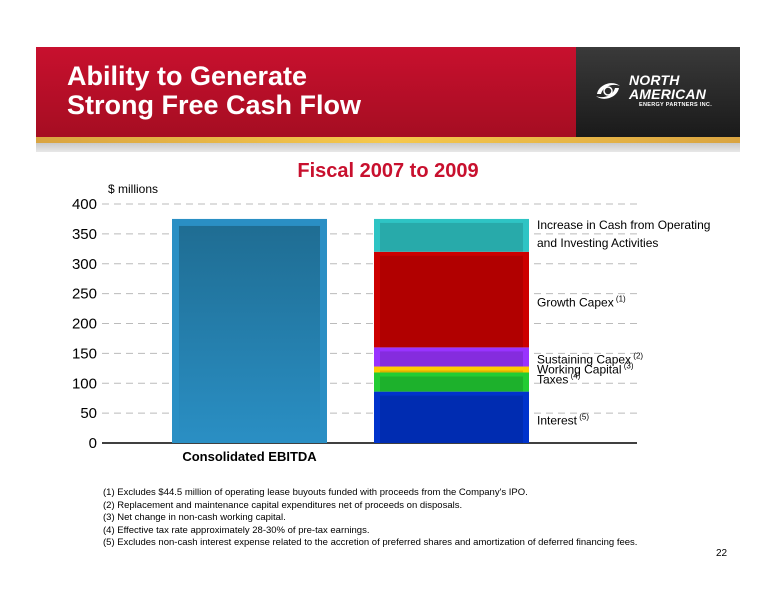 Image resolution: width=776 pixels, height=600 pixels. Describe the element at coordinates (187, 76) in the screenshot. I see `title-line-1: Ability to Generate` at that location.